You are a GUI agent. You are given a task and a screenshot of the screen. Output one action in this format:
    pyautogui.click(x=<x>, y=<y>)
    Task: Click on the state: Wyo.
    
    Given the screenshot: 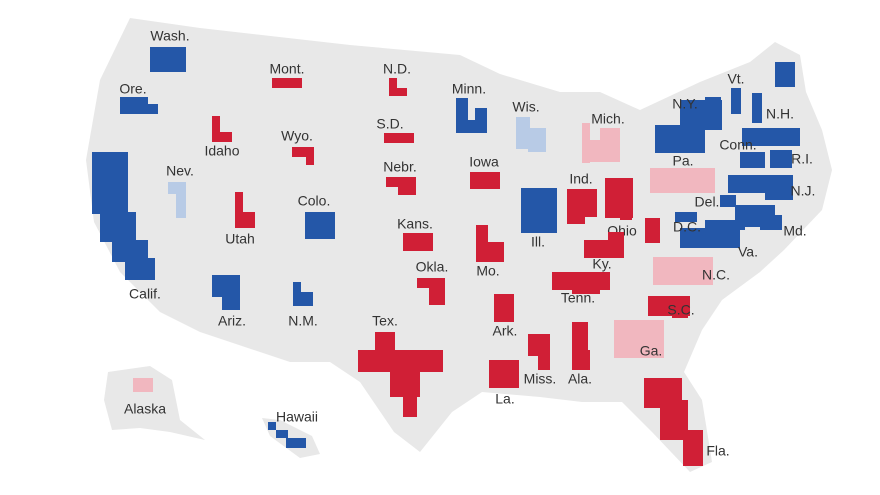 What is the action you would take?
    pyautogui.click(x=297, y=146)
    